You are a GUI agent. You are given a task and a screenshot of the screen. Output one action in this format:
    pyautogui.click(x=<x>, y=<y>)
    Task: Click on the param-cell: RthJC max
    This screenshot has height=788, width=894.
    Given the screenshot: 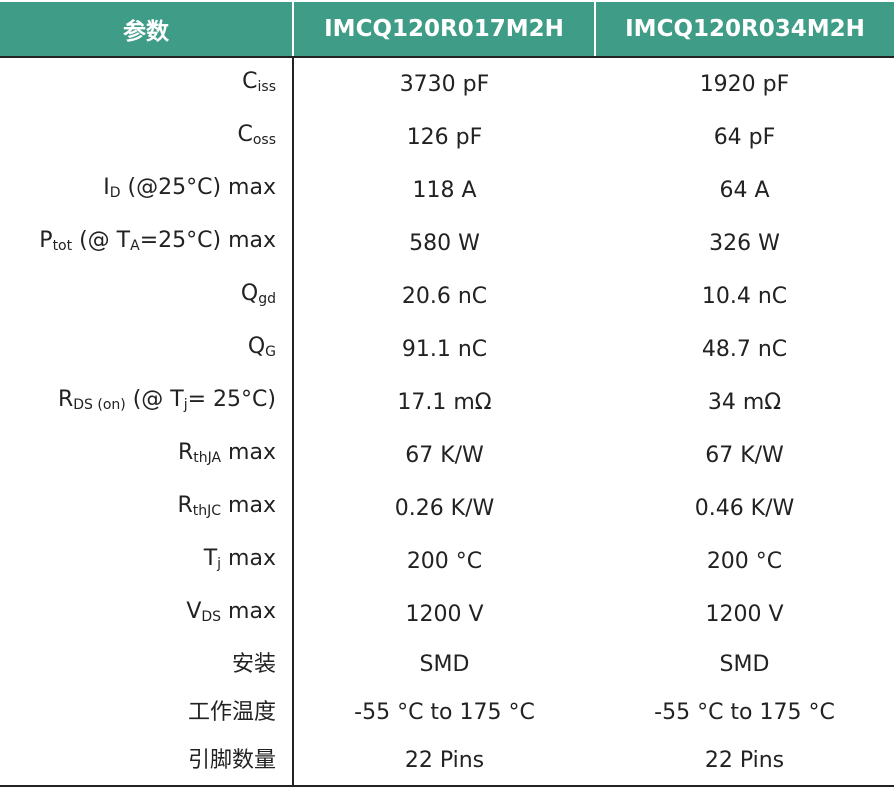 What is the action you would take?
    pyautogui.click(x=147, y=508)
    